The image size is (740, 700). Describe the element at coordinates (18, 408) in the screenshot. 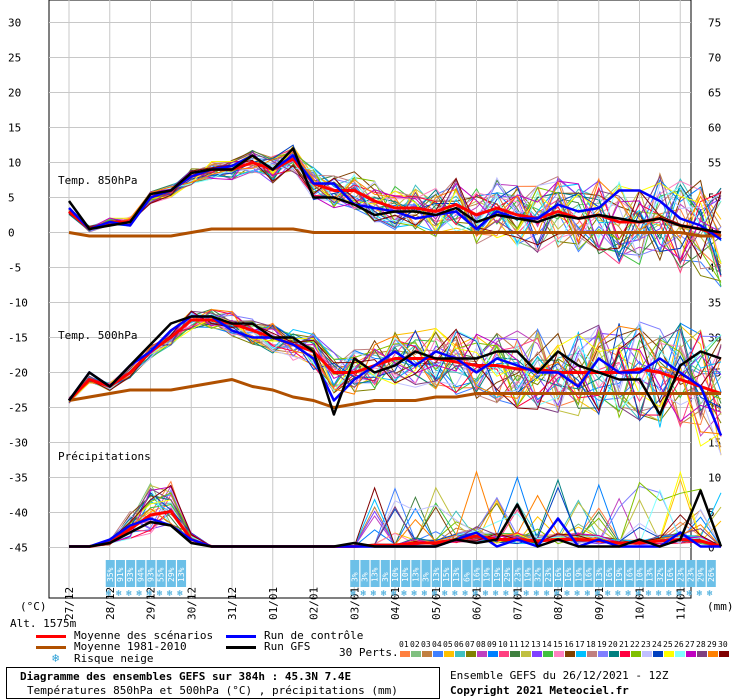

I see `left-tick-label: -25` at that location.